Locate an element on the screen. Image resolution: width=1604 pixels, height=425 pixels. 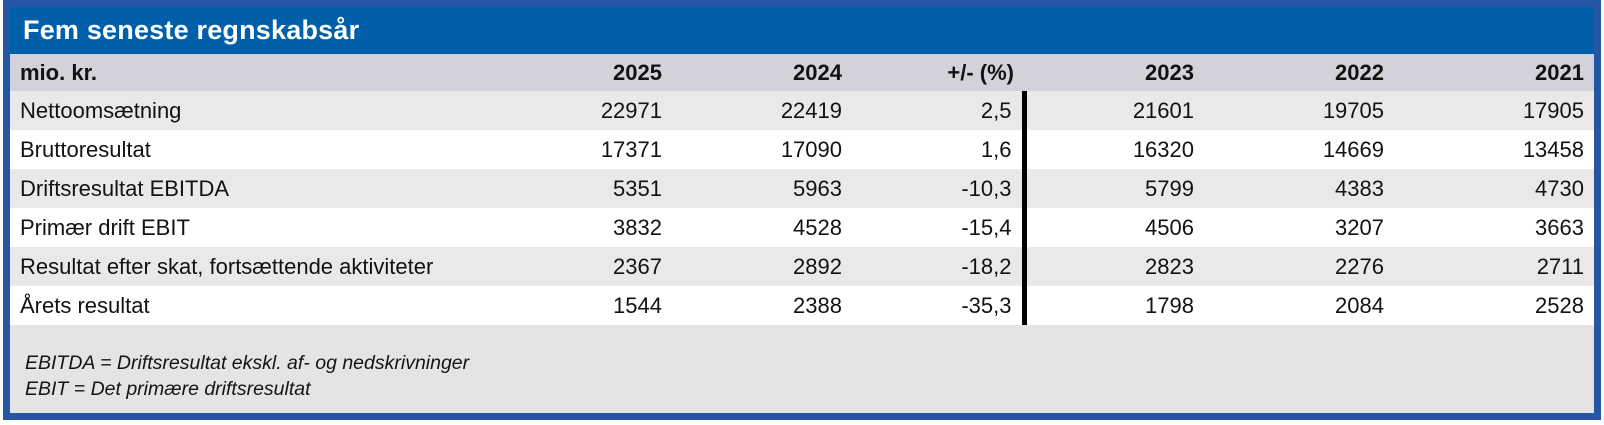
cell-value: 2892 is located at coordinates (817, 266).